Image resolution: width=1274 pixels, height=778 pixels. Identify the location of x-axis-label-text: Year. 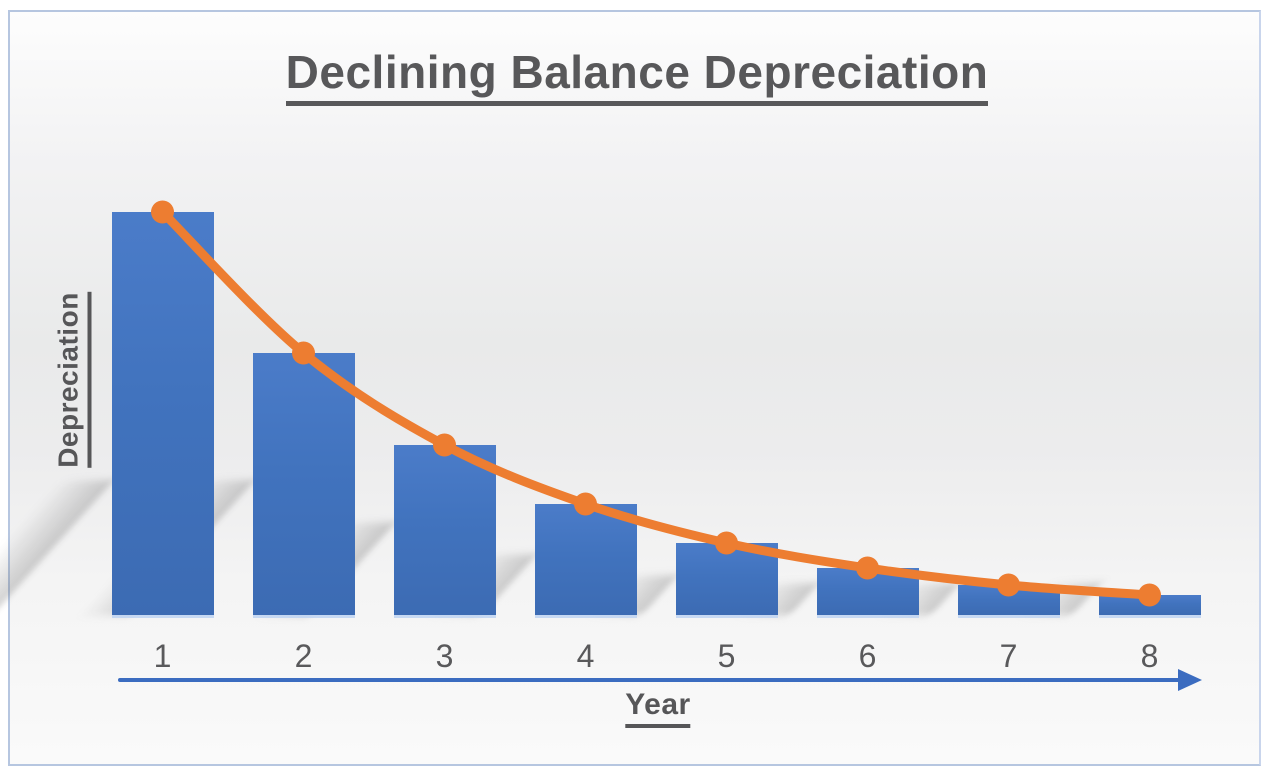
(658, 708).